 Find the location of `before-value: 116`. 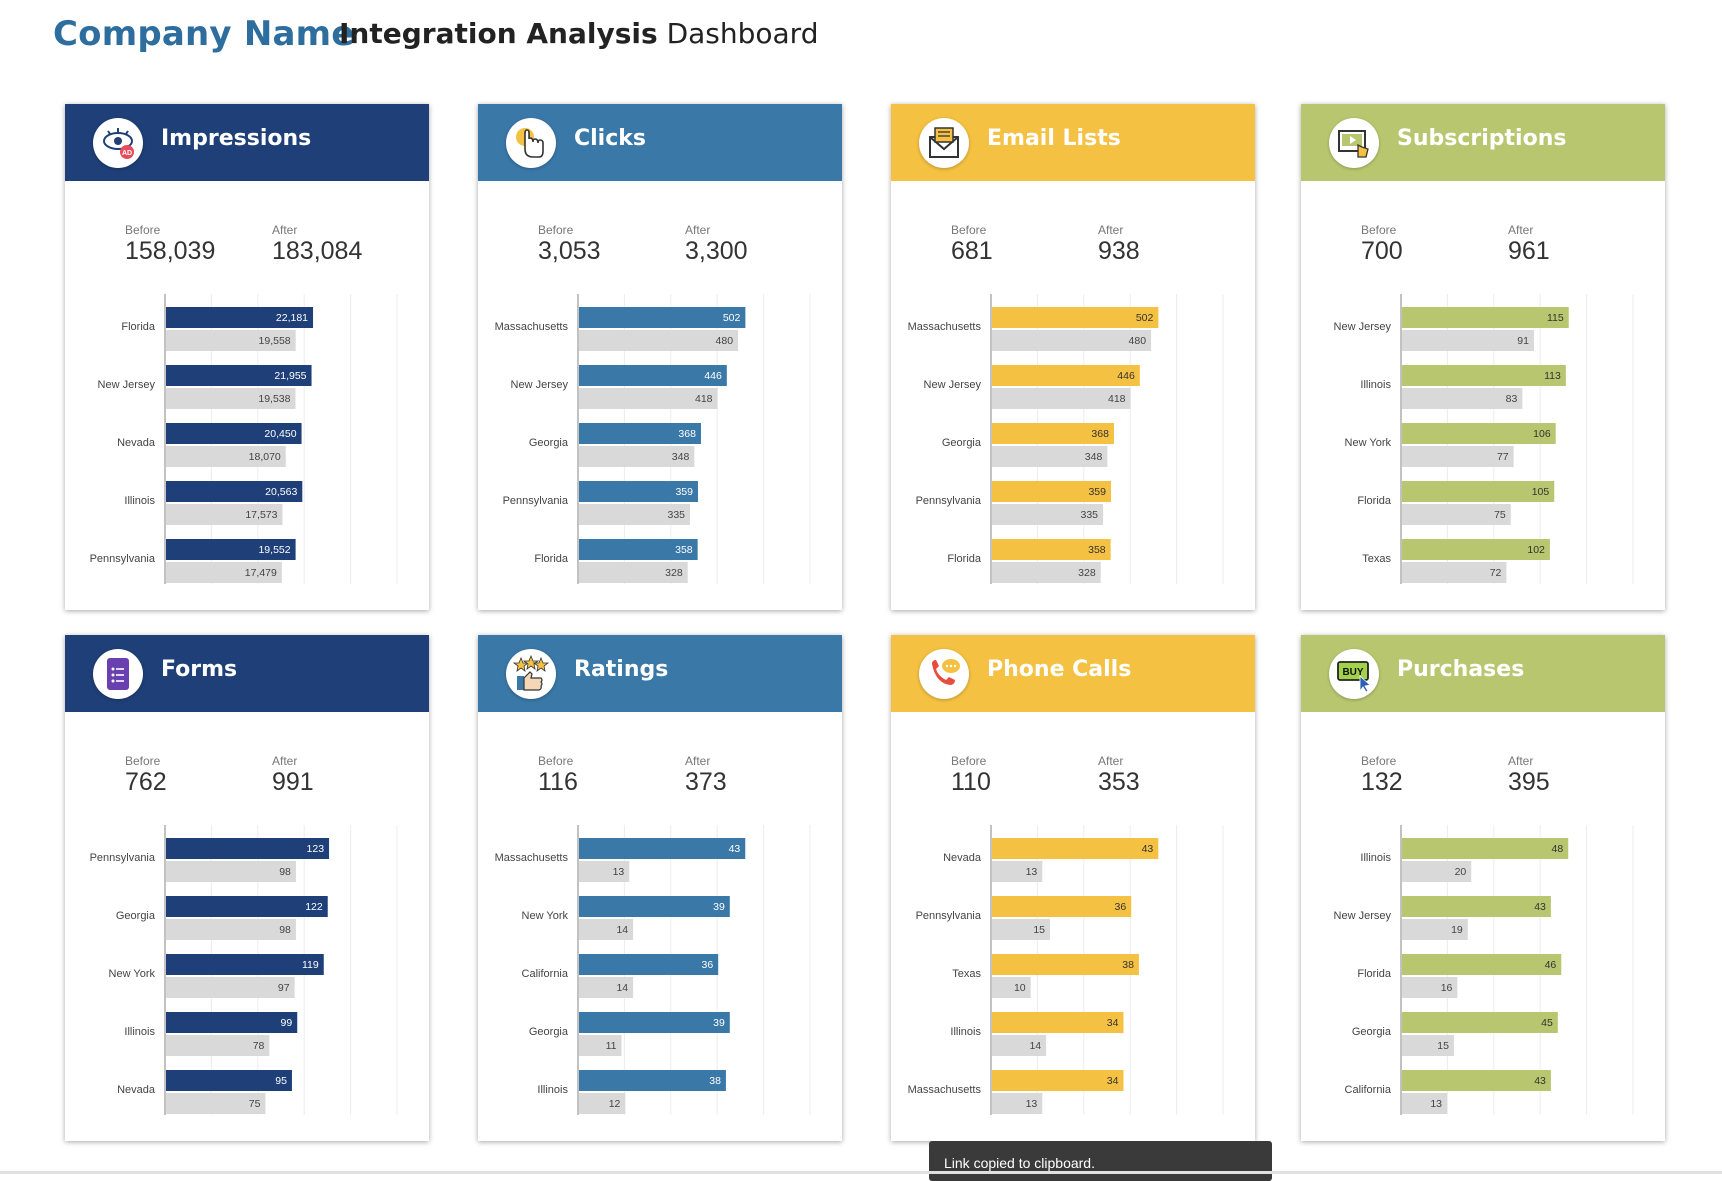

before-value: 116 is located at coordinates (558, 782).